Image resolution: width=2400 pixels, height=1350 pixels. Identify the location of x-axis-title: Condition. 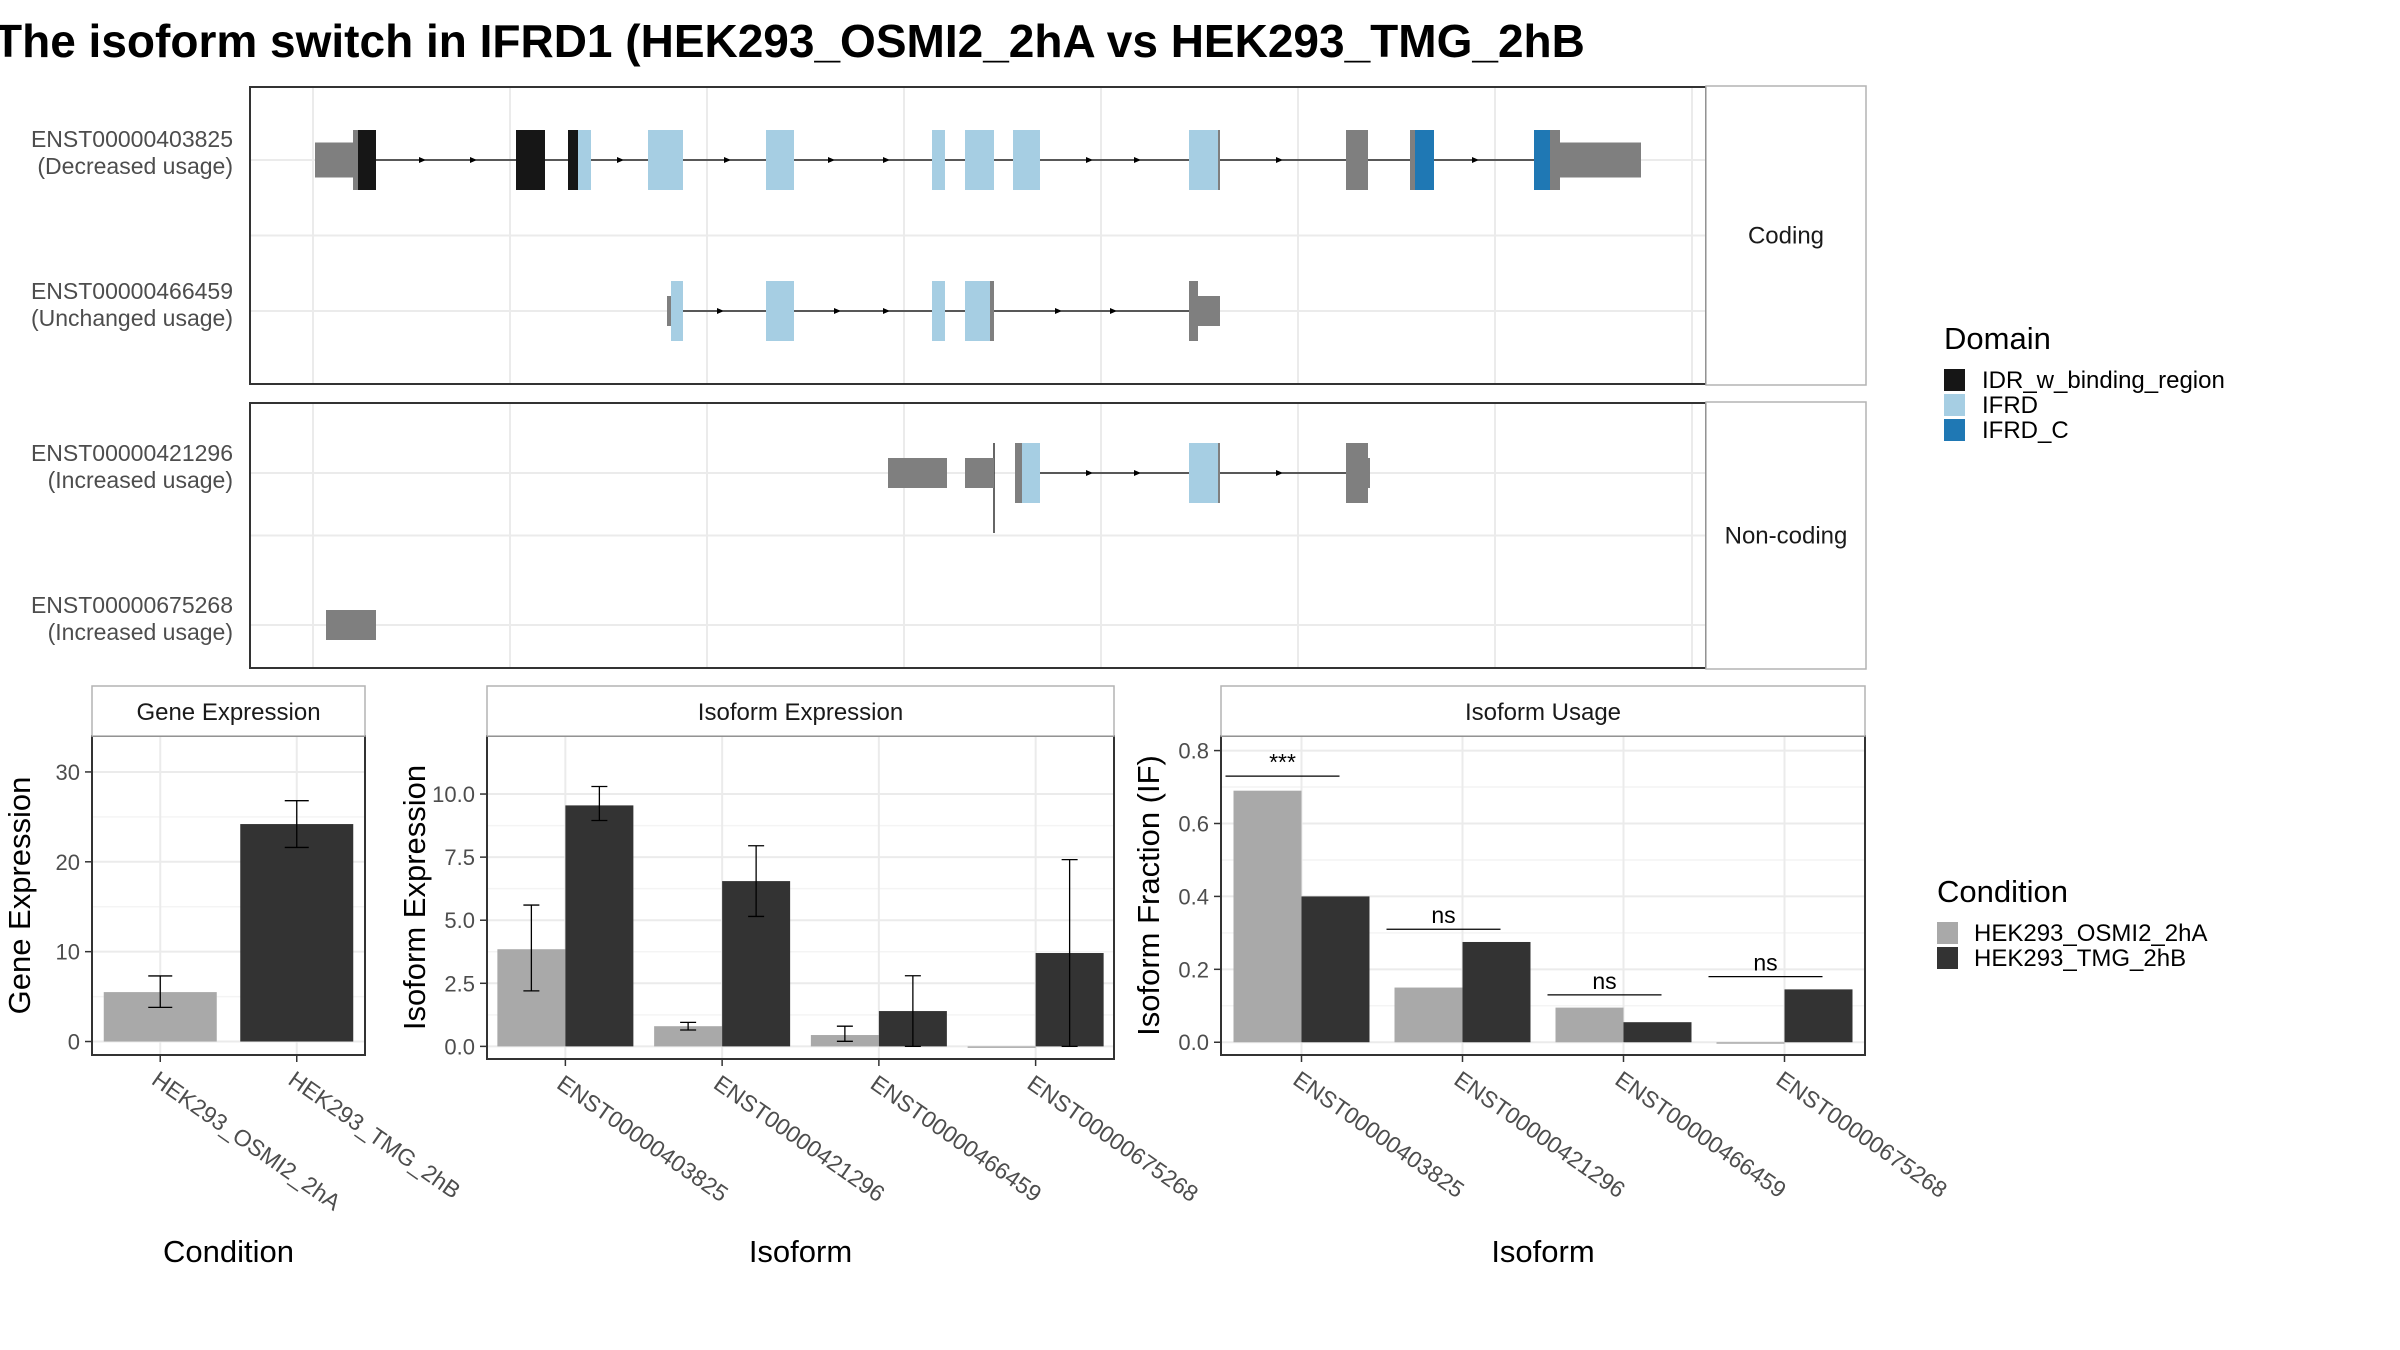
(228, 1251).